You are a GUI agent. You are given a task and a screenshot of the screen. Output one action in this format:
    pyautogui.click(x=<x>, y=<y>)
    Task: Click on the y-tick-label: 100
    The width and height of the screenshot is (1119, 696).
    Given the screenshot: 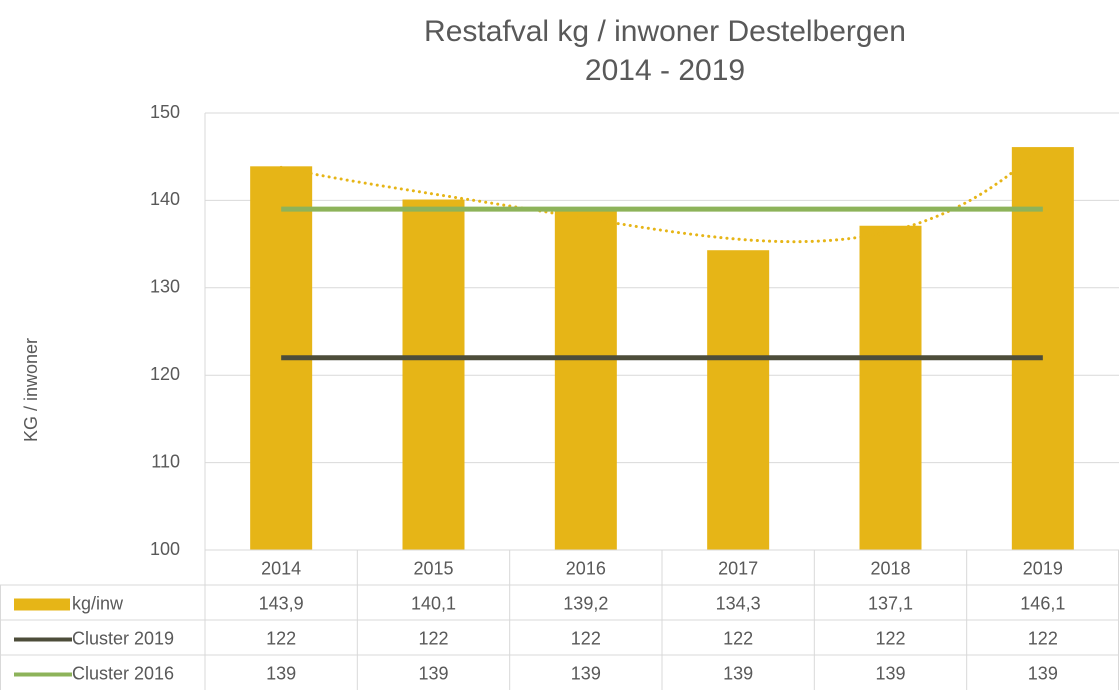 What is the action you would take?
    pyautogui.click(x=165, y=549)
    